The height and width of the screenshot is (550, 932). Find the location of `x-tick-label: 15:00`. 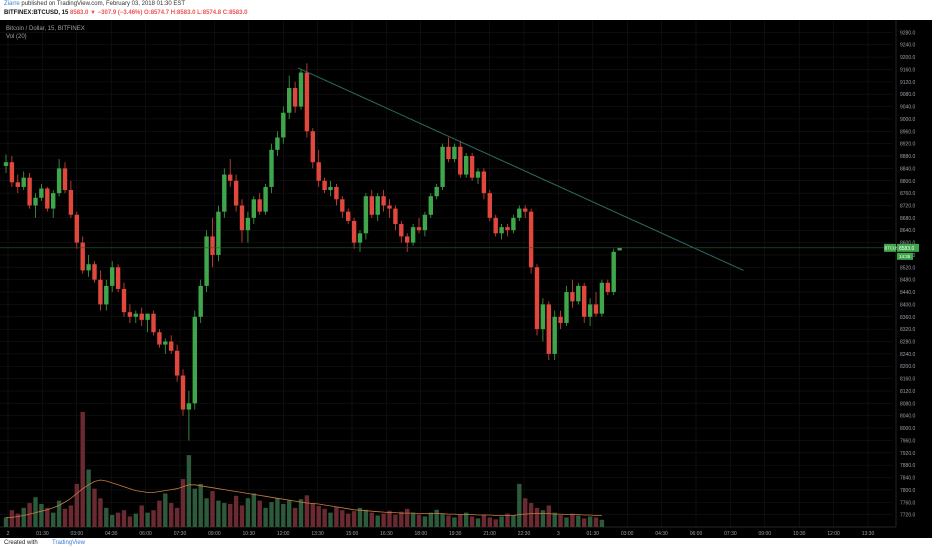

x-tick-label: 15:00 is located at coordinates (352, 534).